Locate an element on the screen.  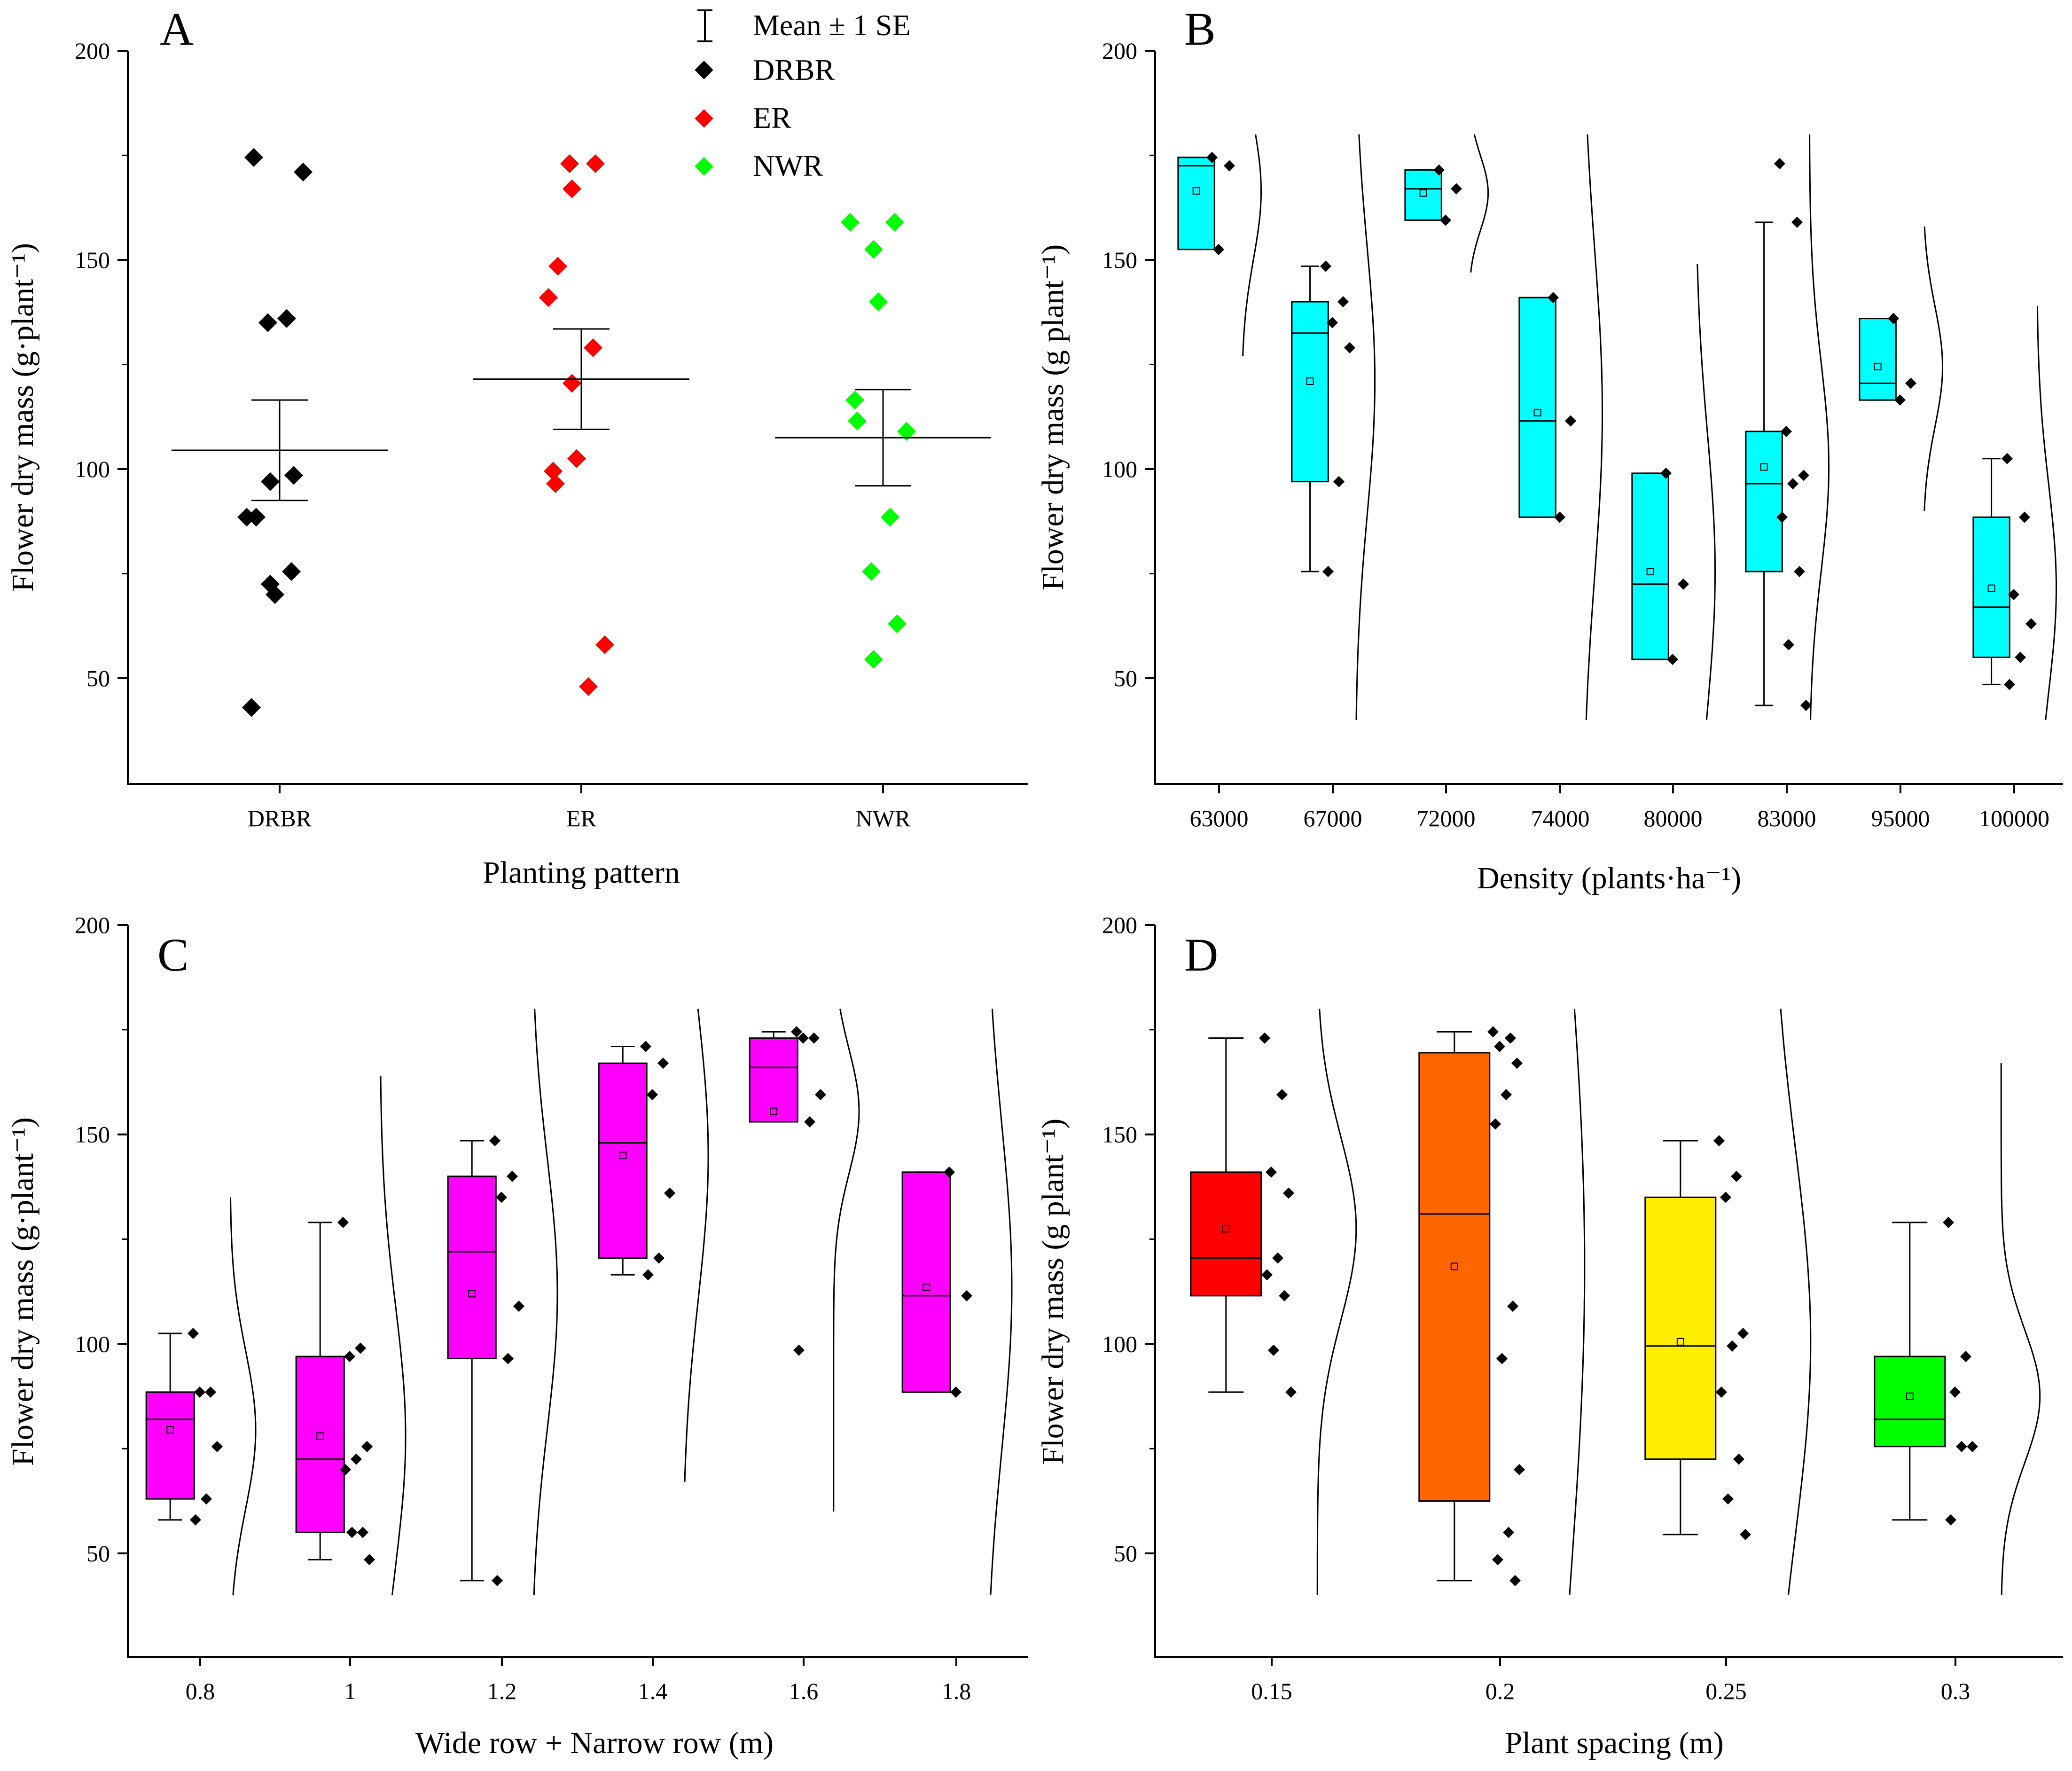
panel-a-ytick-label: 200 is located at coordinates (92, 51).